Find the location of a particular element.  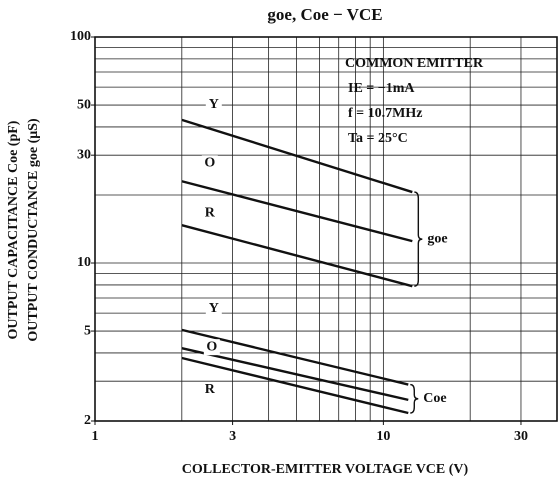

y-axis-label: OUTPUT CONDUCTANCE goe (μS) is located at coordinates (33, 230).